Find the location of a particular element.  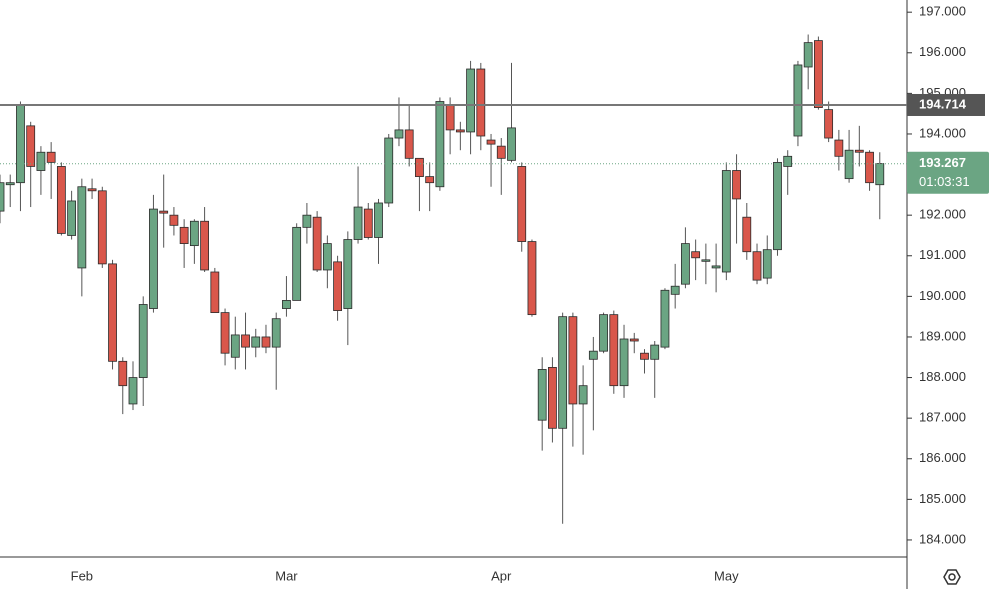

x-tick-label: Mar is located at coordinates (286, 575).